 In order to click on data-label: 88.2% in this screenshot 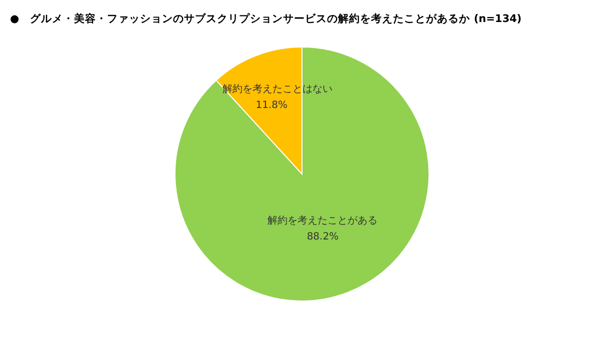, I will do `click(322, 236)`.